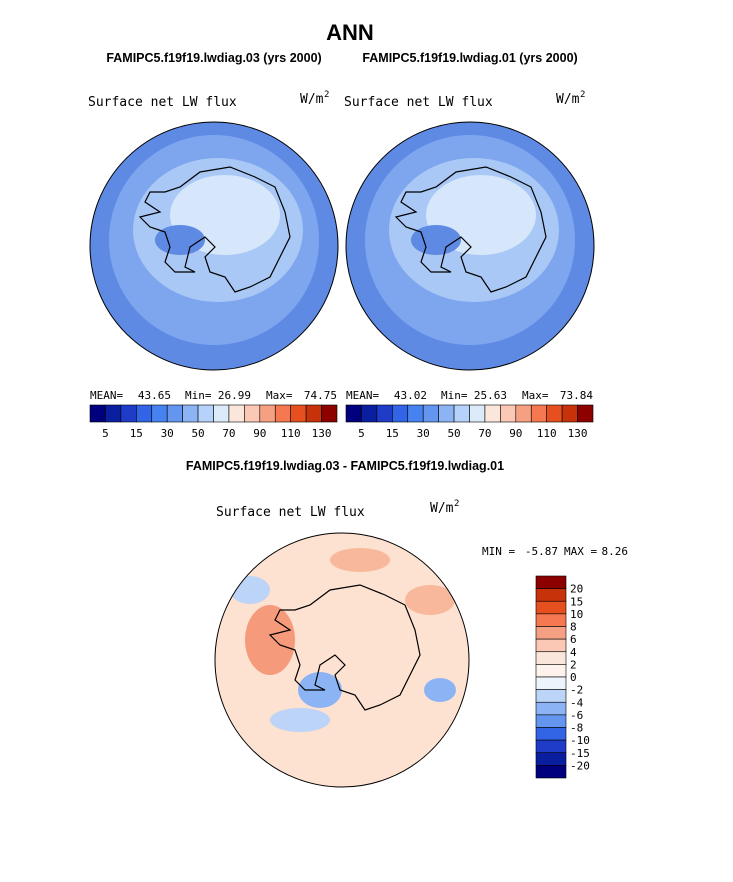 This screenshot has width=733, height=882. I want to click on colorbar-label: 4, so click(573, 652).